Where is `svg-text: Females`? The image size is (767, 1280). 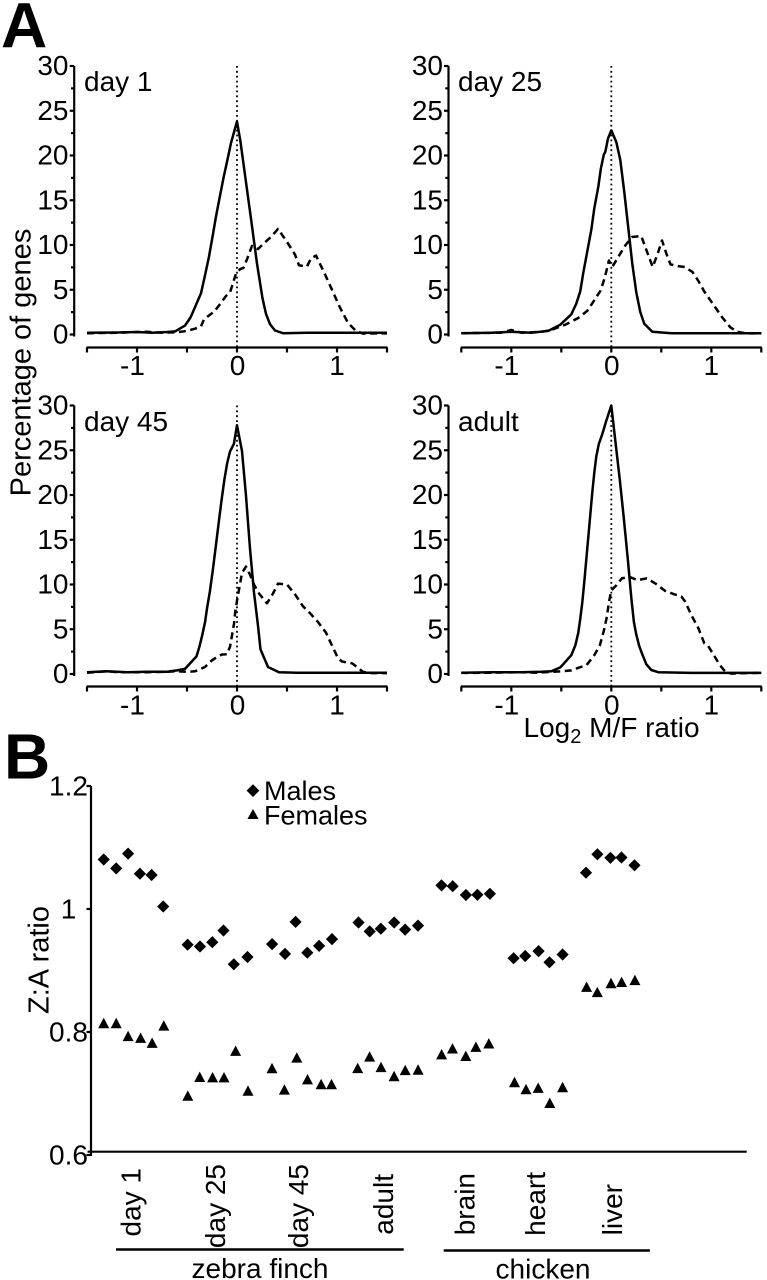
svg-text: Females is located at coordinates (316, 816).